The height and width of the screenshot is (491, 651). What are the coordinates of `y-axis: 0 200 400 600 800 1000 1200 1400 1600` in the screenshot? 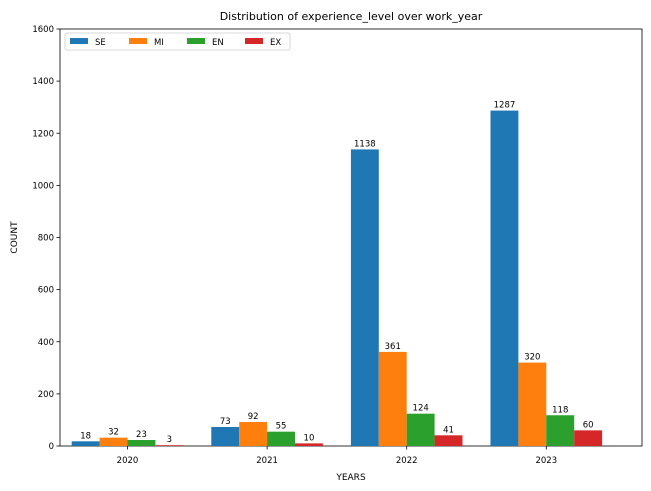 It's located at (46, 238).